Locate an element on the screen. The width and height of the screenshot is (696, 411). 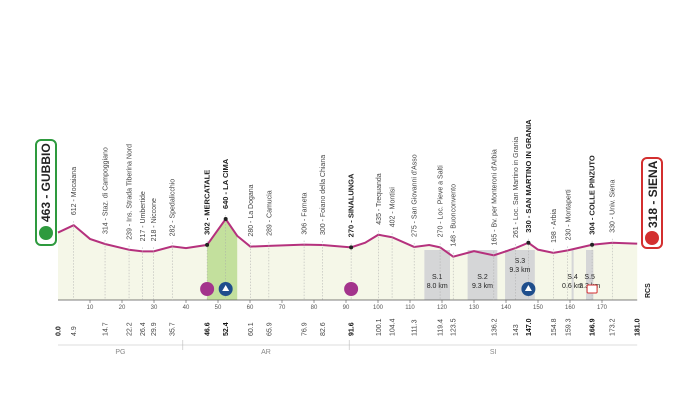
waypoint-km: 154.8 is located at coordinates (554, 327).